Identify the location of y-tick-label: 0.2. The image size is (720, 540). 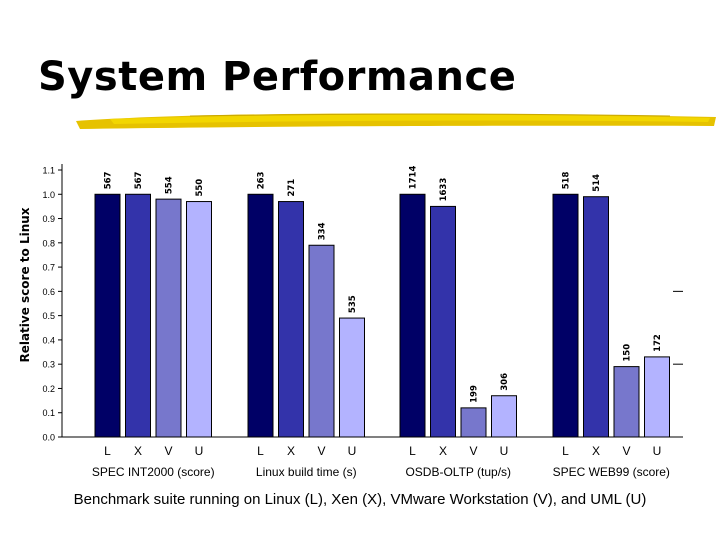
(48, 389).